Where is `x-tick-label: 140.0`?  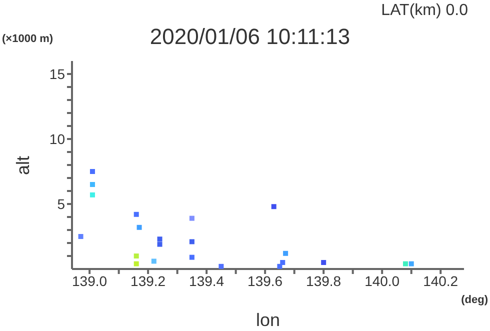 x-tick-label: 140.0 is located at coordinates (382, 280).